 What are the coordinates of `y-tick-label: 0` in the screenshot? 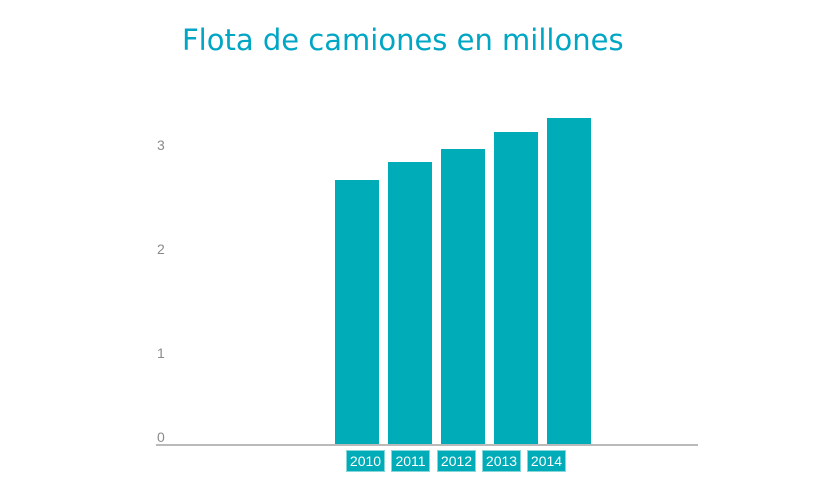 It's located at (161, 437).